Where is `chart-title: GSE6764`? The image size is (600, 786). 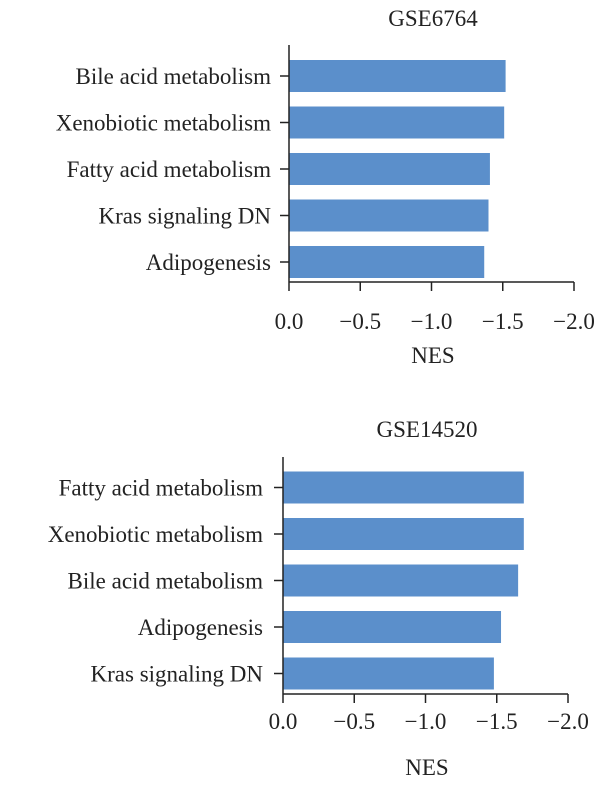 chart-title: GSE6764 is located at coordinates (433, 18).